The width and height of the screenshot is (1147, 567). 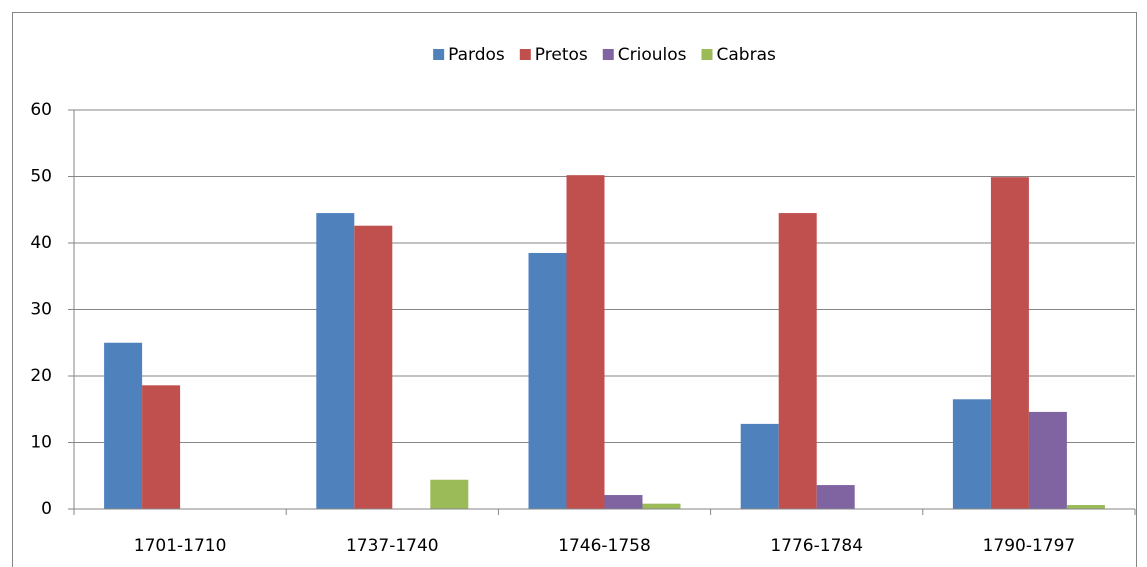 I want to click on legend-label: Crioulos, so click(x=652, y=55).